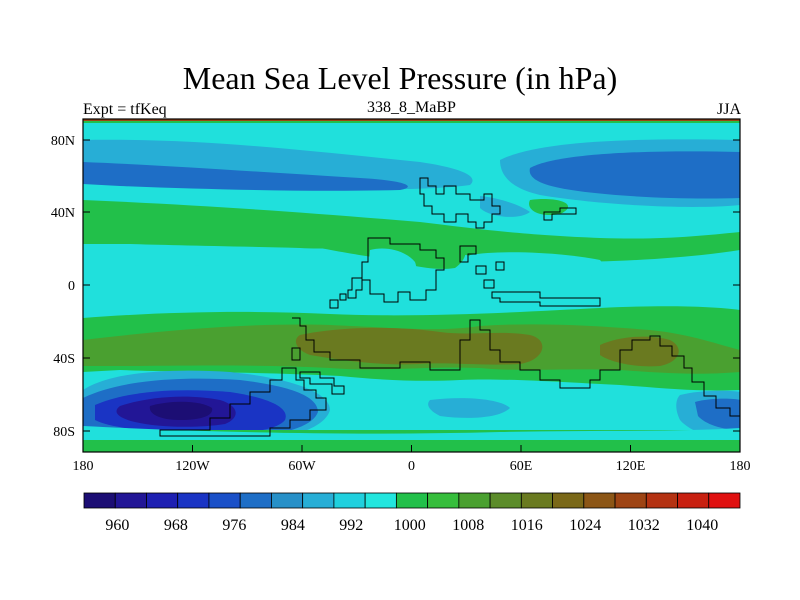  Describe the element at coordinates (125, 109) in the screenshot. I see `experiment-label: Expt = tfKeq` at that location.